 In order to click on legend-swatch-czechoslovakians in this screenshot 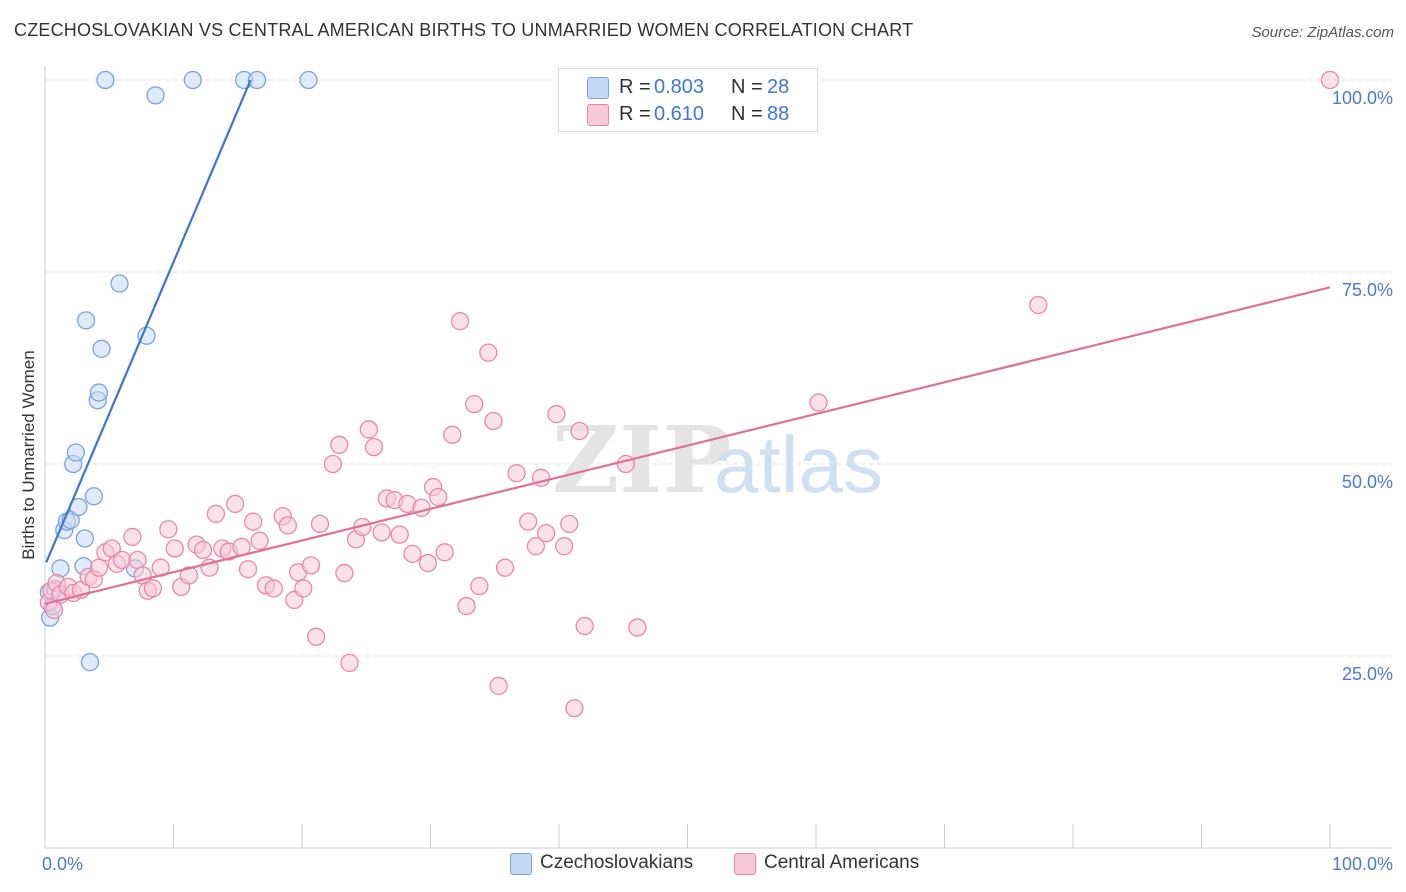, I will do `click(598, 88)`.